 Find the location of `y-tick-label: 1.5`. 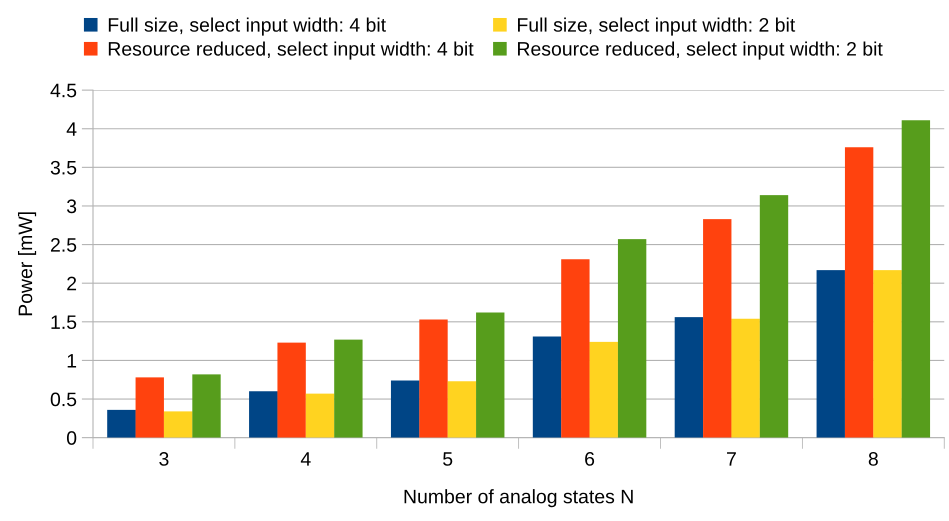

y-tick-label: 1.5 is located at coordinates (63, 322).